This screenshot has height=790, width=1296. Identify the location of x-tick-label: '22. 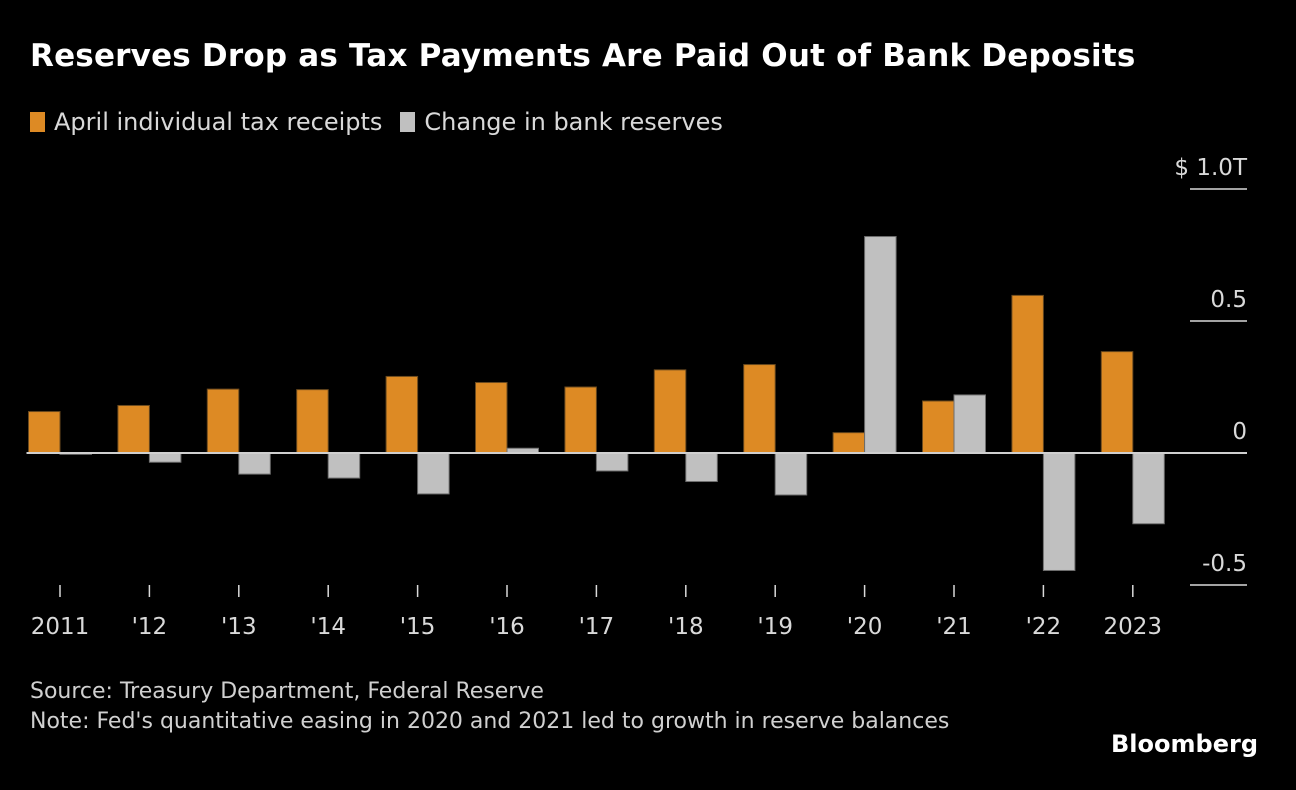
(1044, 627).